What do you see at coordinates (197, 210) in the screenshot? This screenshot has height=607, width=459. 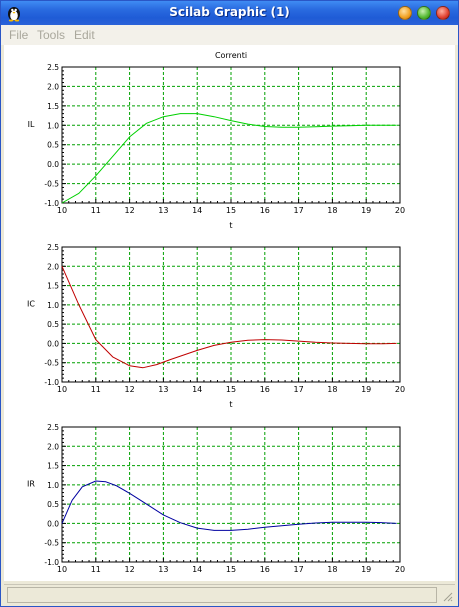 I see `chart1-x-tick-label-14: 14` at bounding box center [197, 210].